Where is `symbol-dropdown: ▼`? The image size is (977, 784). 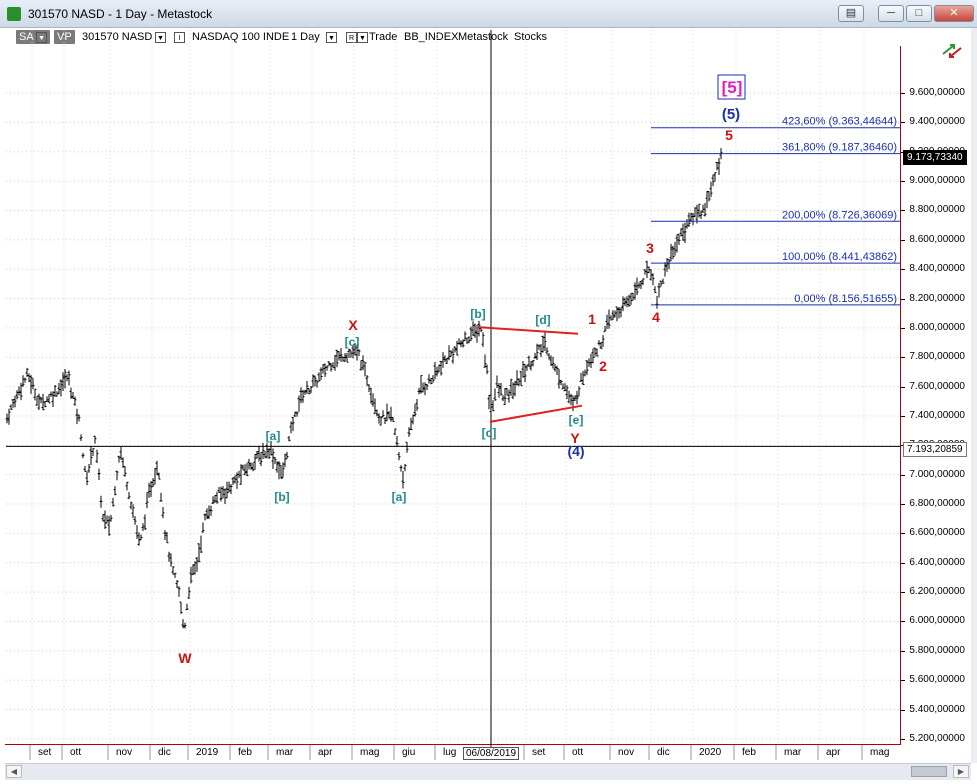
symbol-dropdown: ▼ is located at coordinates (160, 37).